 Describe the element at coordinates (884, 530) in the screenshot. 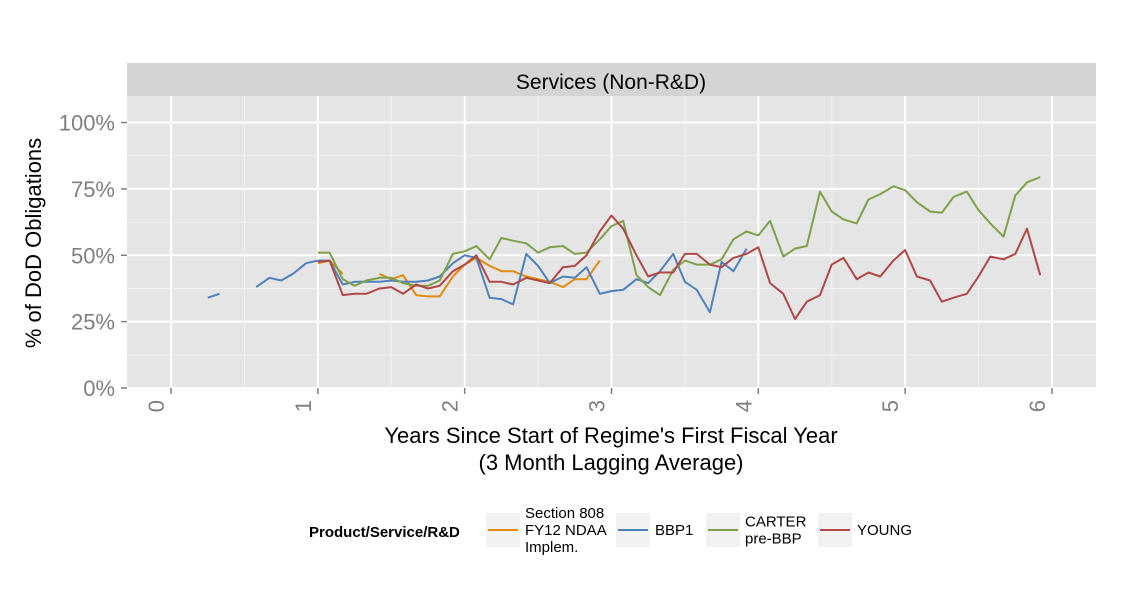

I see `legend-label: YOUNG` at that location.